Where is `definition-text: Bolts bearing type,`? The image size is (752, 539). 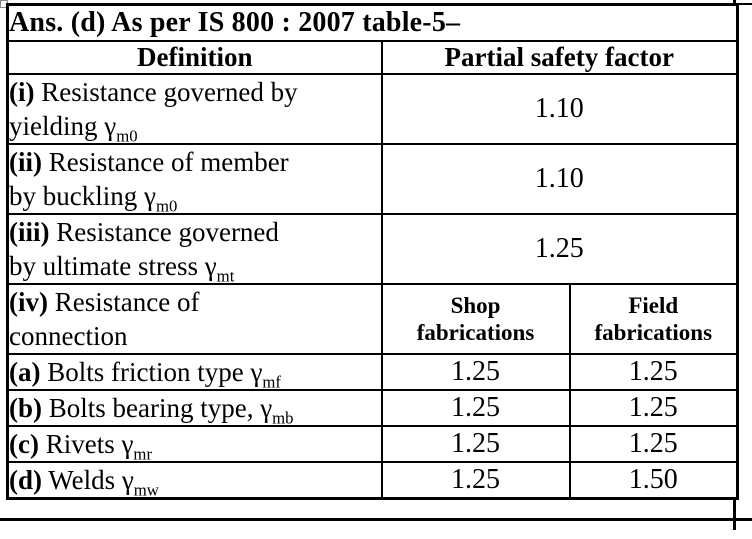 definition-text: Bolts bearing type, is located at coordinates (151, 408).